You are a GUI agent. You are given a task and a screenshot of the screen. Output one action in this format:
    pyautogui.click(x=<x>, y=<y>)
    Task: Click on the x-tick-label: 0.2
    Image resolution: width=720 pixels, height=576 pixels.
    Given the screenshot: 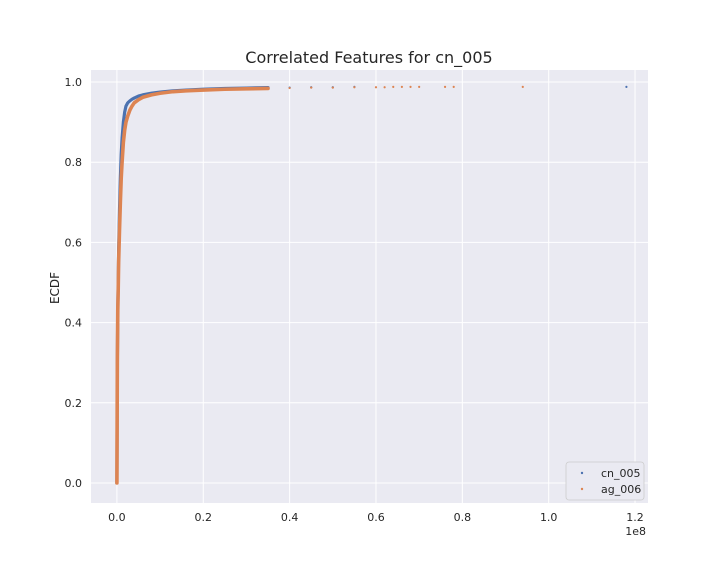 What is the action you would take?
    pyautogui.click(x=204, y=517)
    